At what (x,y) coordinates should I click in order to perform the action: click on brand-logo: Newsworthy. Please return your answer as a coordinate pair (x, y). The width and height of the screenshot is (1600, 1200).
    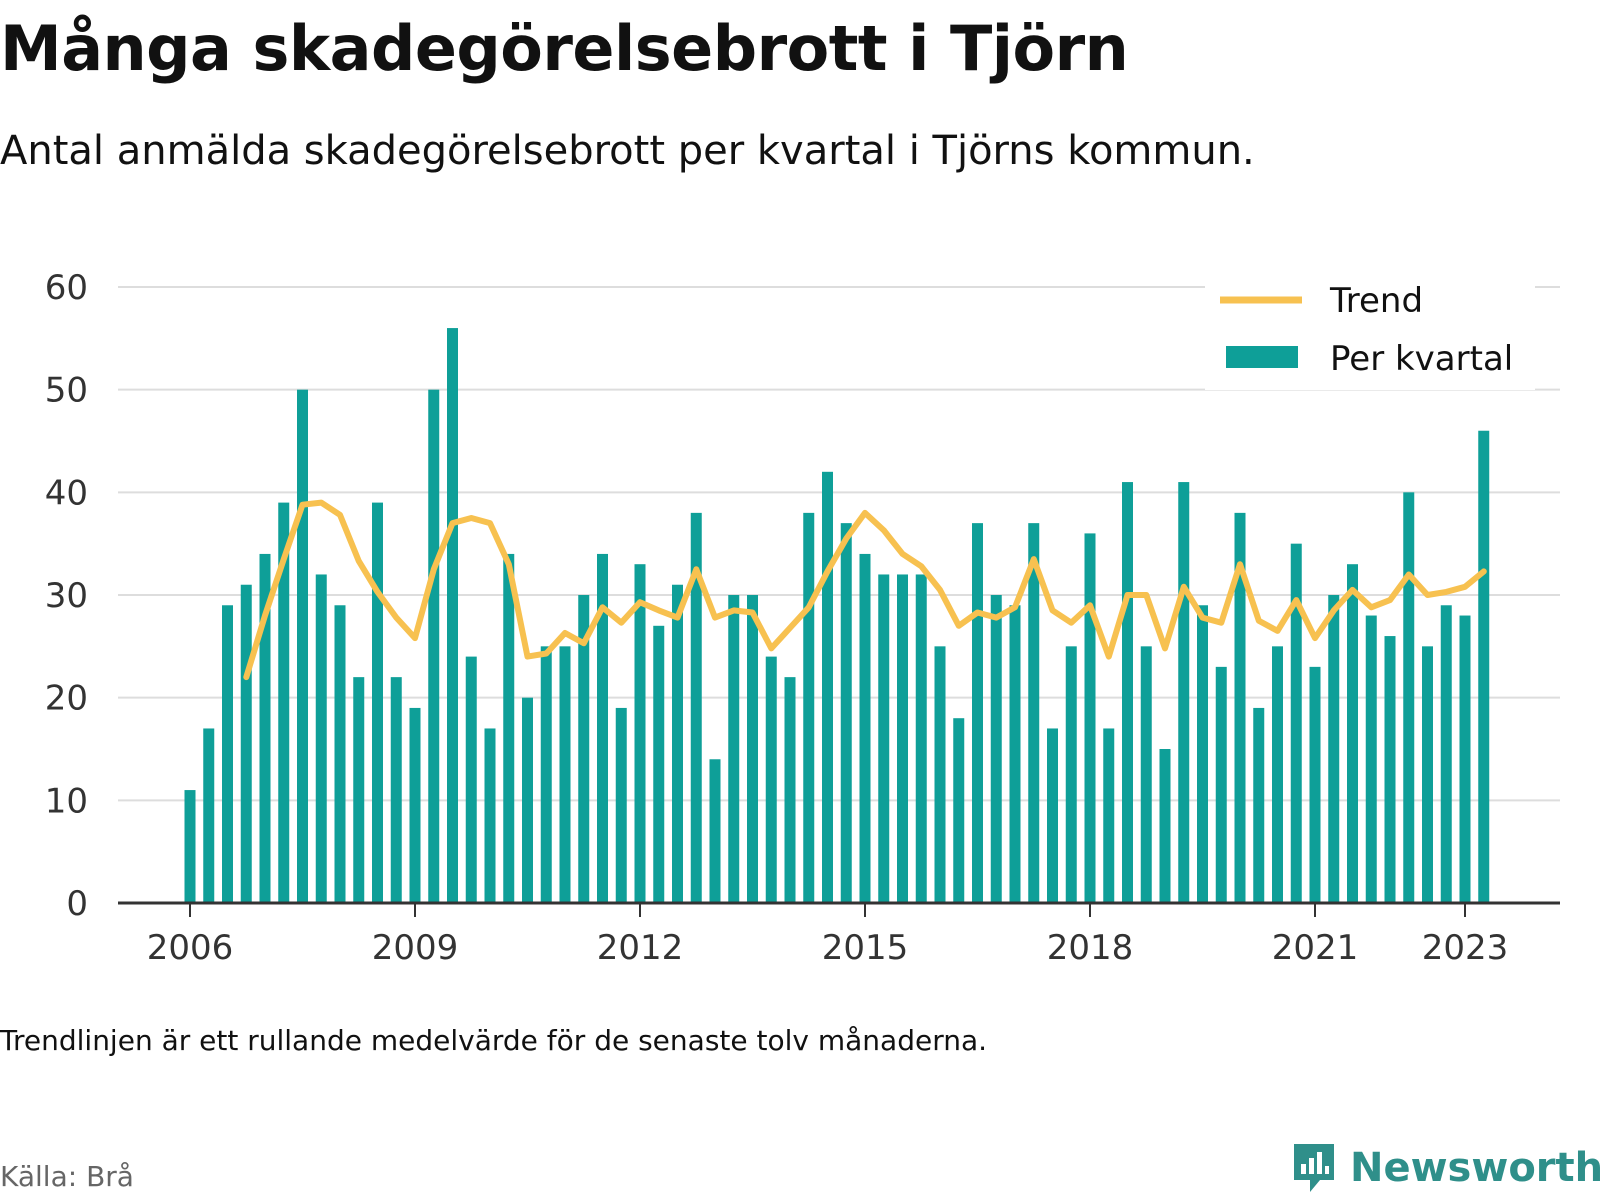
    Looking at the image, I should click on (1445, 1168).